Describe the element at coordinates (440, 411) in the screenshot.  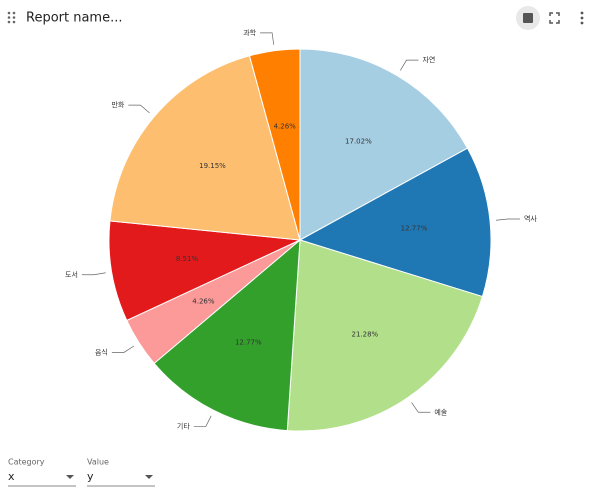
I see `slice-name-label: 예술` at that location.